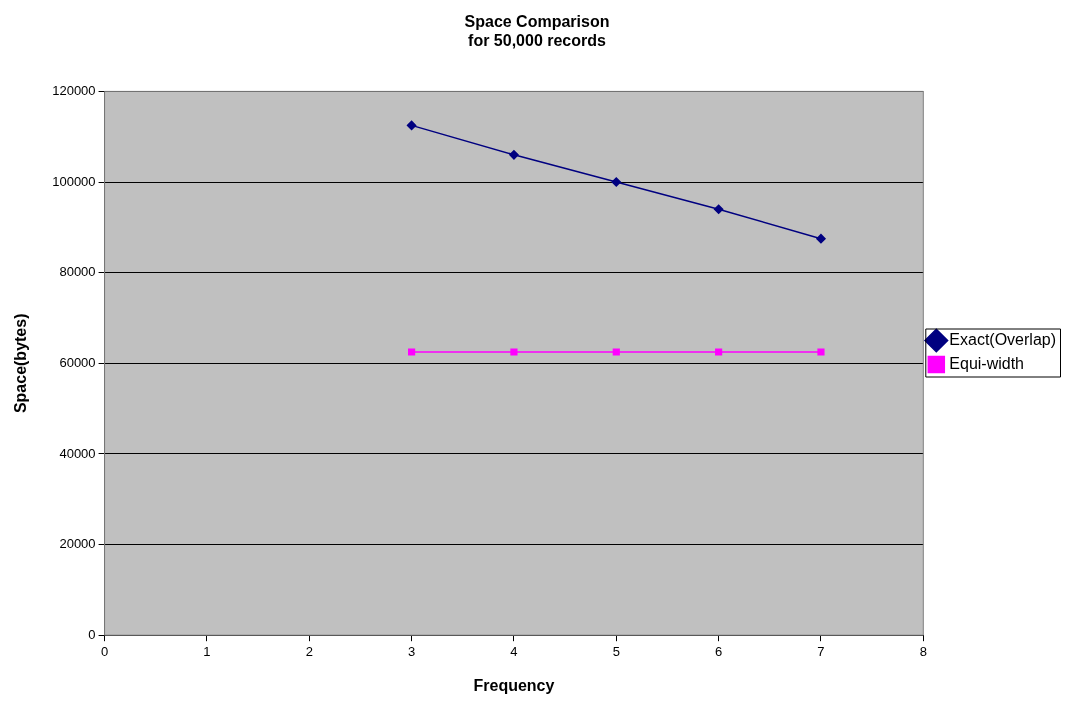 Image resolution: width=1066 pixels, height=708 pixels. I want to click on x-tick-label: 2, so click(309, 651).